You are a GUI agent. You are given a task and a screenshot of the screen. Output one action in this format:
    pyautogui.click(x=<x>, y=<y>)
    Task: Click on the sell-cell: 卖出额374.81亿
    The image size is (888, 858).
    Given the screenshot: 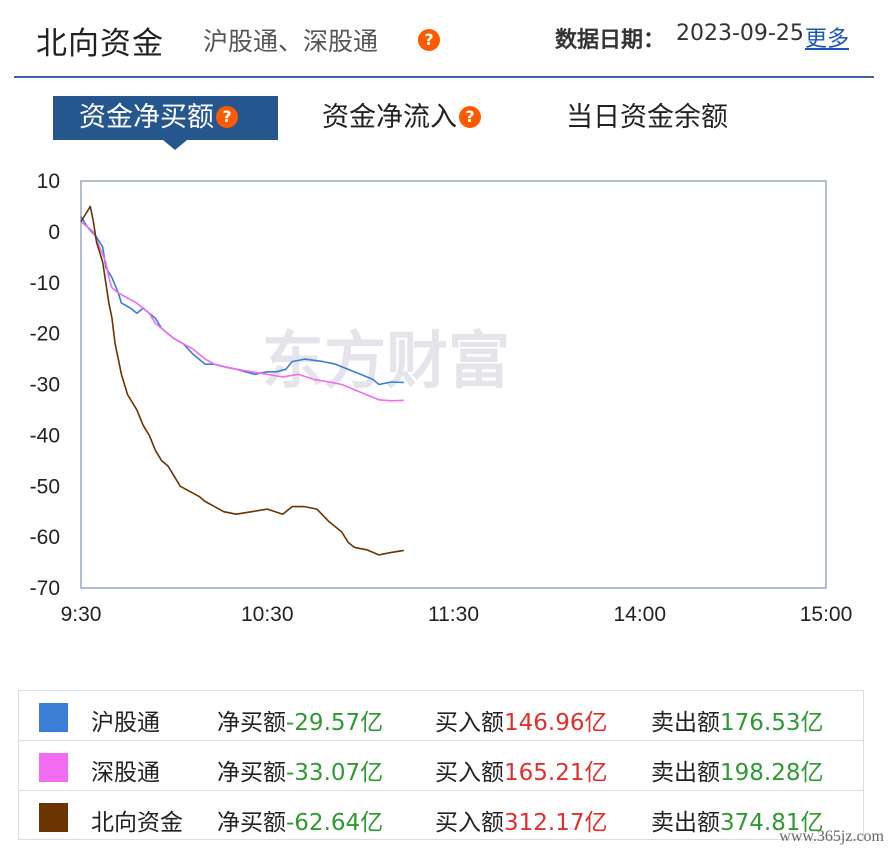 What is the action you would take?
    pyautogui.click(x=737, y=820)
    